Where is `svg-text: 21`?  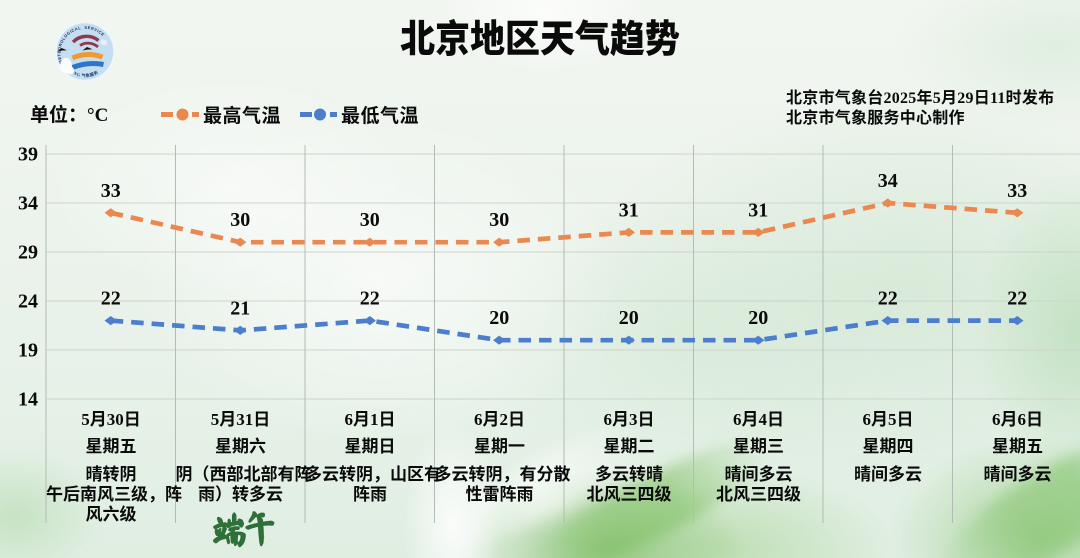 svg-text: 21 is located at coordinates (240, 308).